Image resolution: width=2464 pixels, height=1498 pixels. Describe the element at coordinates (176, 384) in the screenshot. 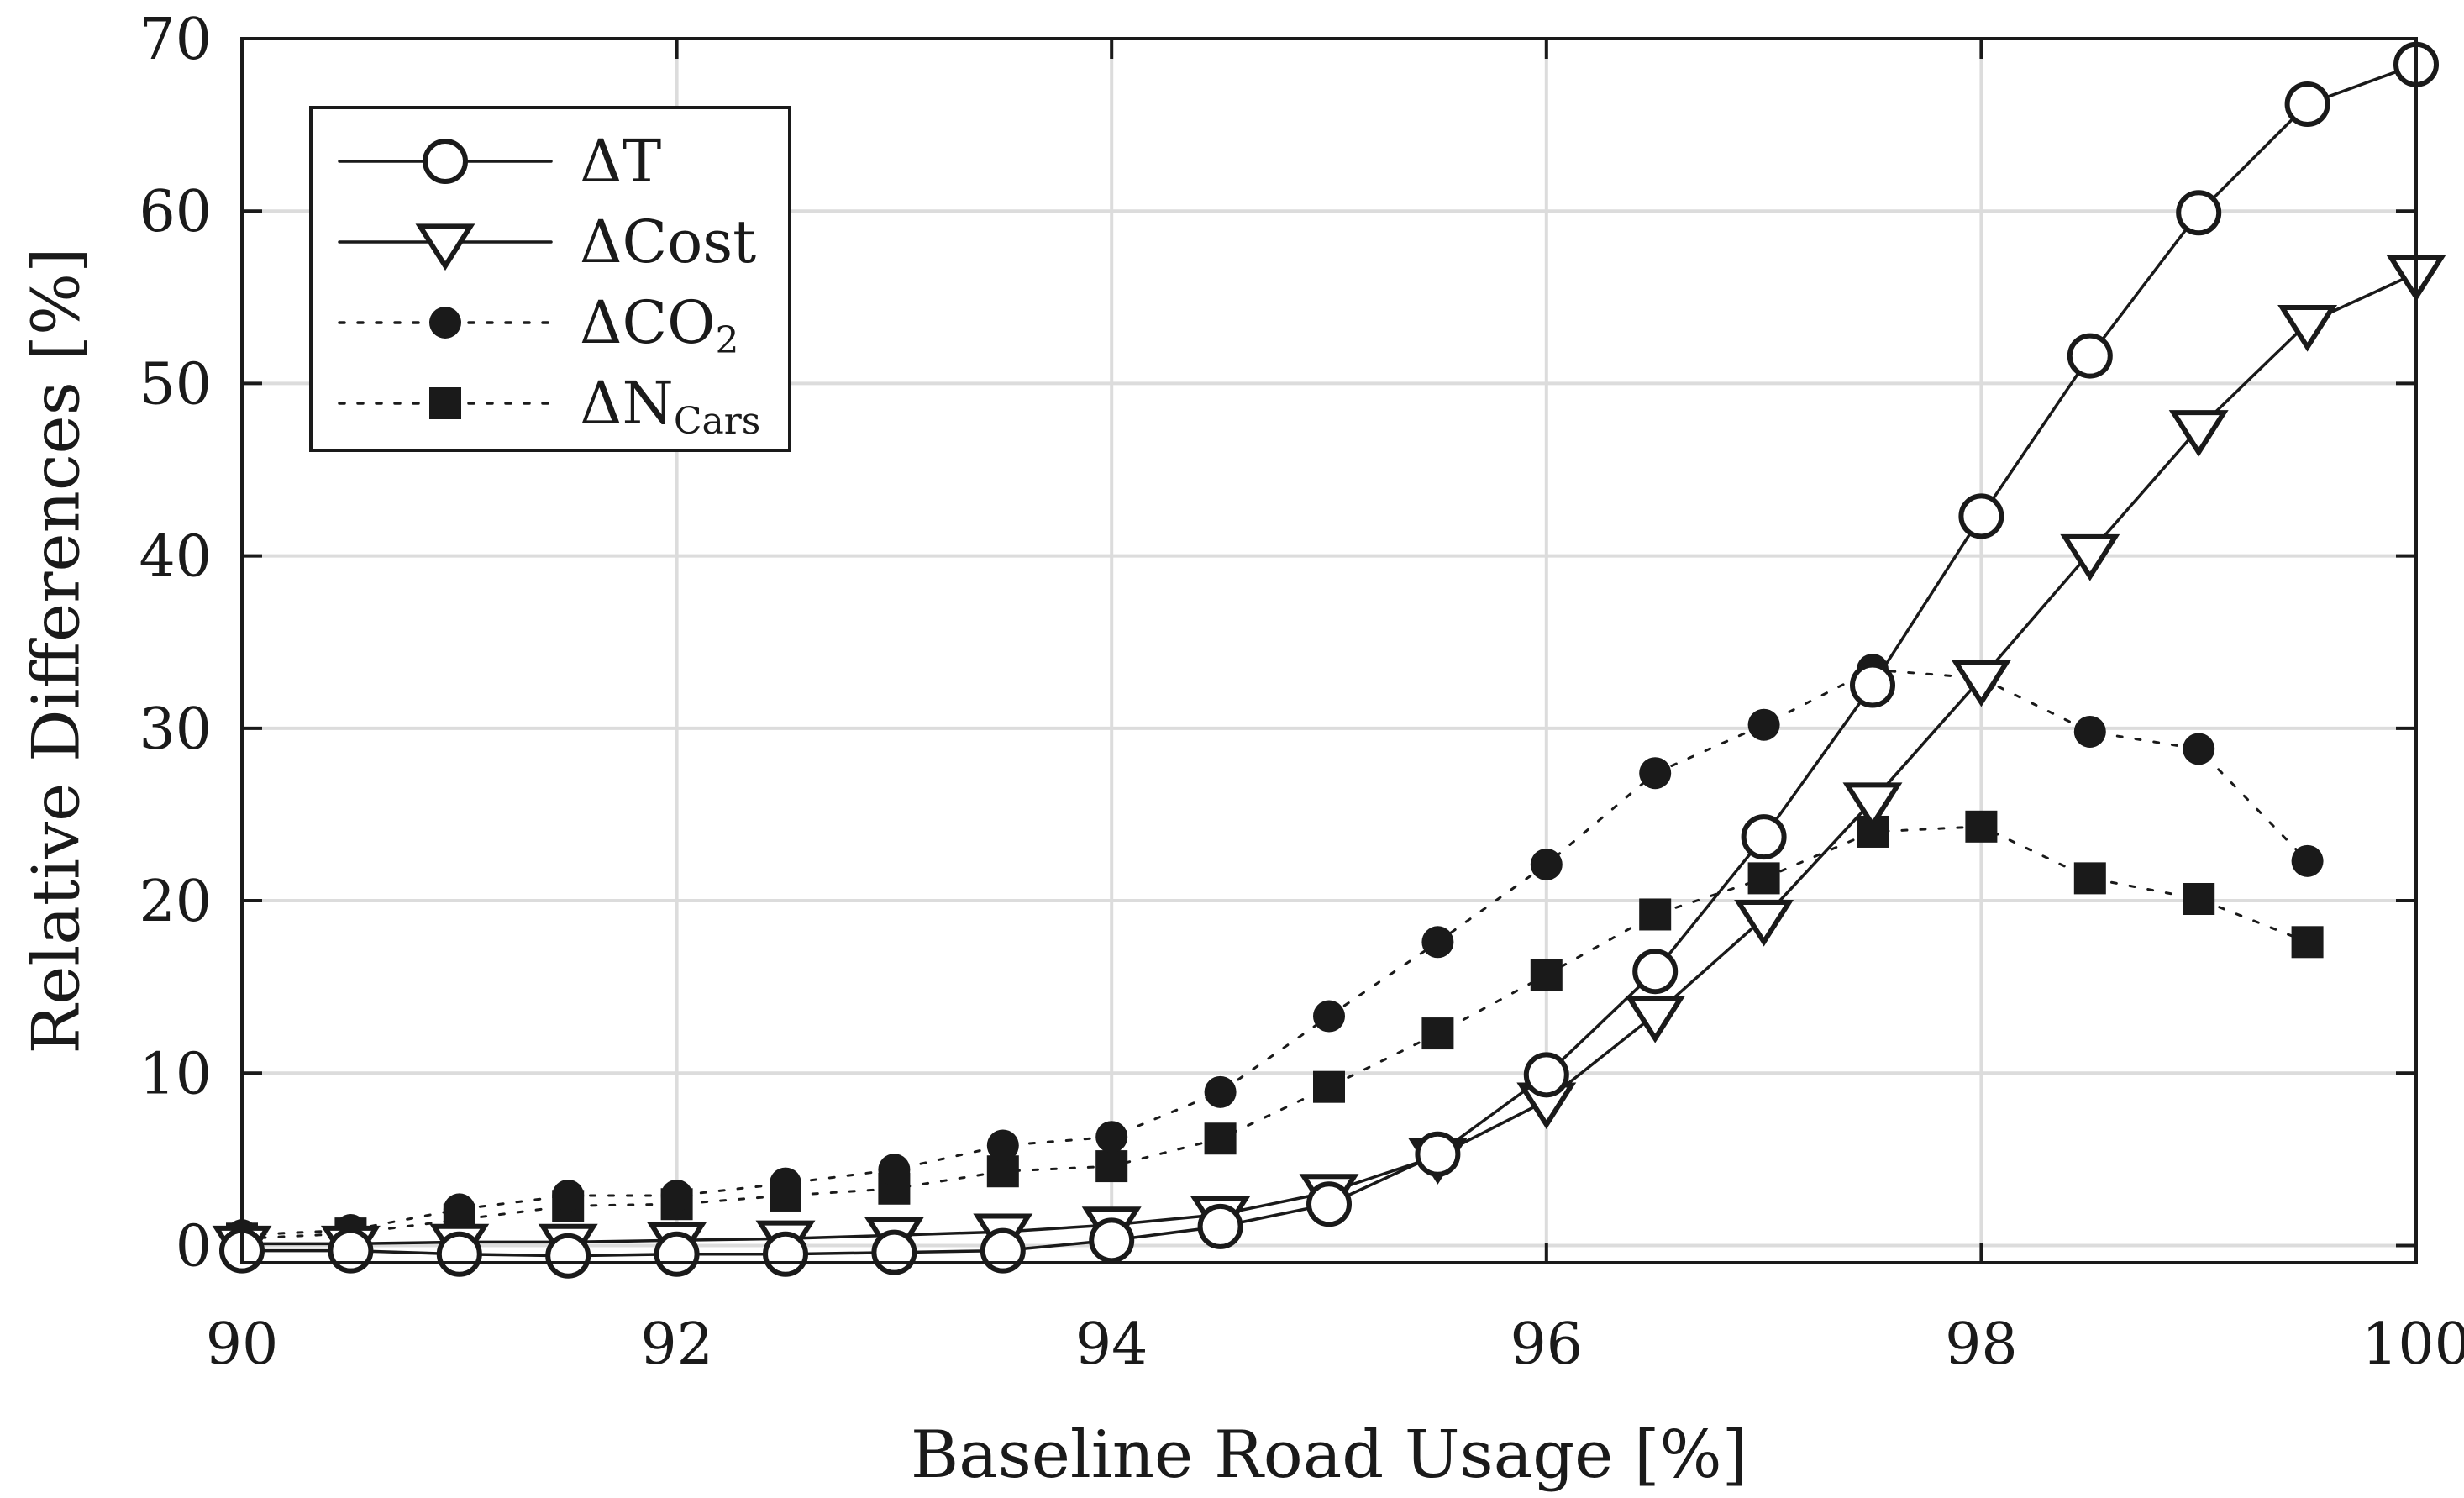

I see `y-tick-label: 50` at that location.